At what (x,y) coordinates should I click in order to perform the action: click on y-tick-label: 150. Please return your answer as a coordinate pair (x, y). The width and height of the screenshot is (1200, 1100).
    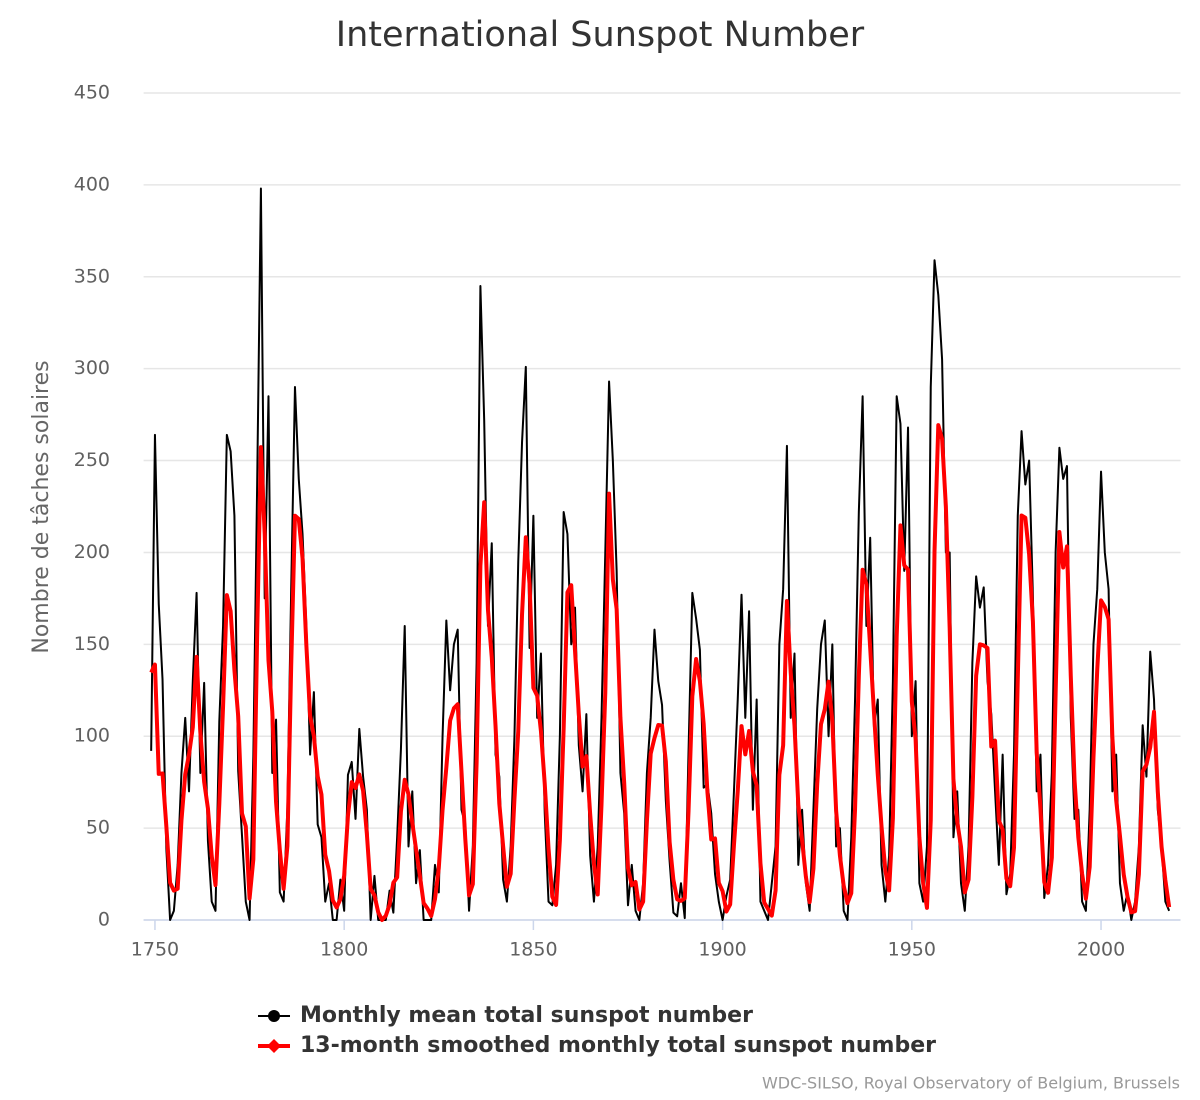
    Looking at the image, I should click on (92, 644).